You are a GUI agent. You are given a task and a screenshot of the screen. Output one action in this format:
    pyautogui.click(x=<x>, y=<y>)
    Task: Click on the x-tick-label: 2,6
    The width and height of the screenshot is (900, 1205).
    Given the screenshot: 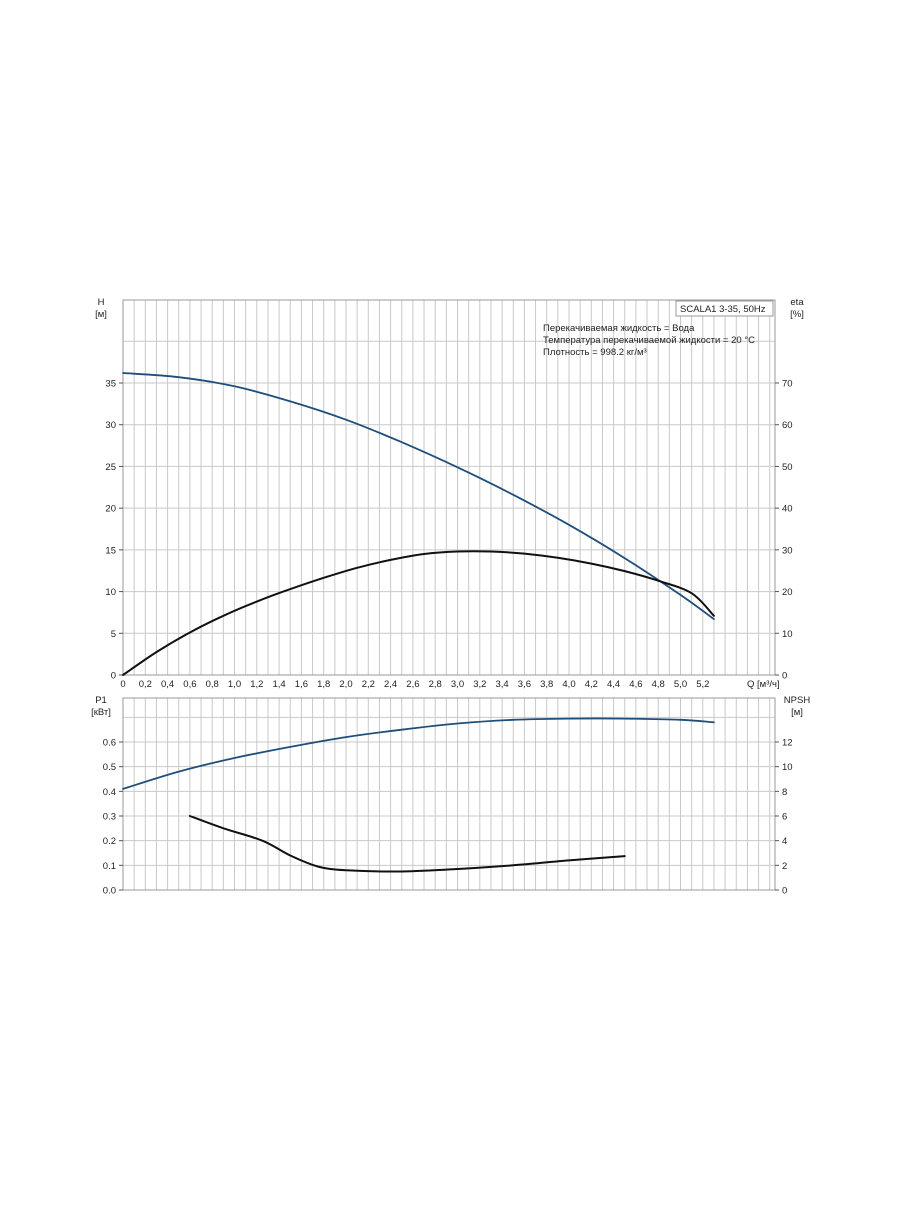 What is the action you would take?
    pyautogui.click(x=412, y=684)
    